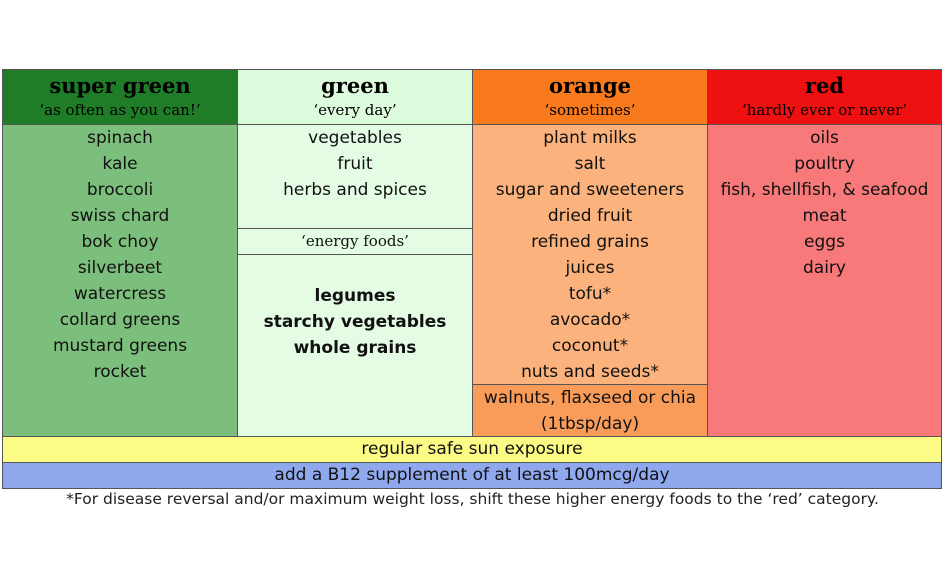  I want to click on food-item: spinach, so click(120, 138).